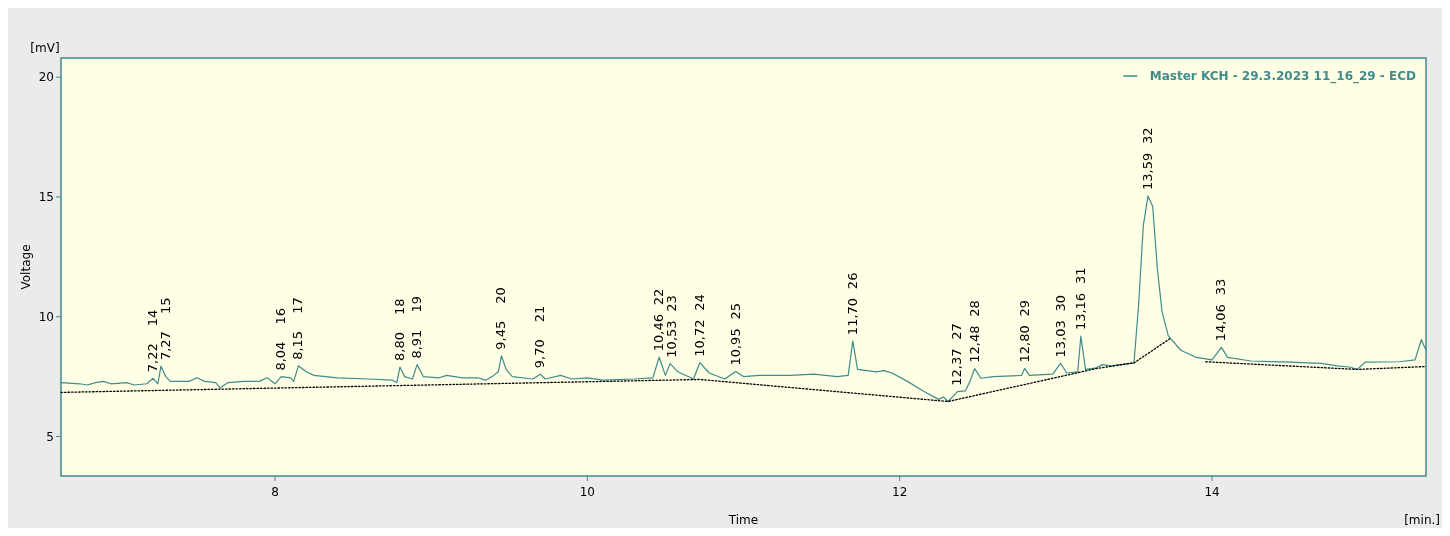 The width and height of the screenshot is (1450, 536). Describe the element at coordinates (735, 311) in the screenshot. I see `annotation: 25` at that location.